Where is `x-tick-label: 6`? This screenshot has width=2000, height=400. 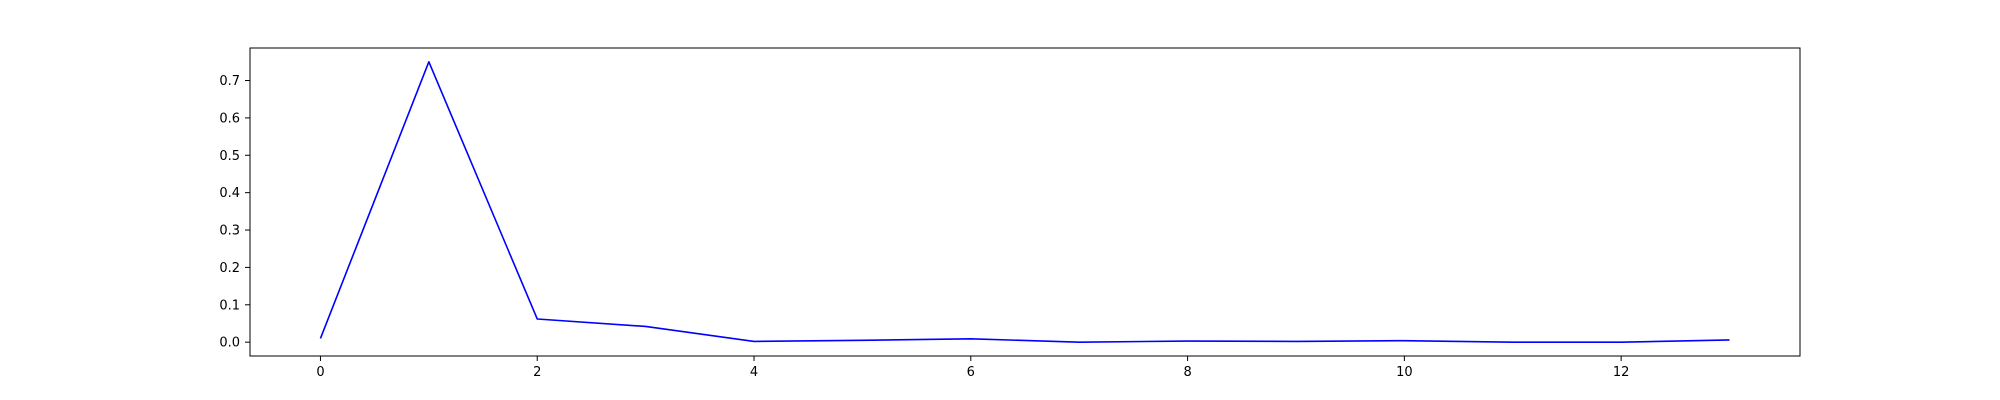 x-tick-label: 6 is located at coordinates (971, 372).